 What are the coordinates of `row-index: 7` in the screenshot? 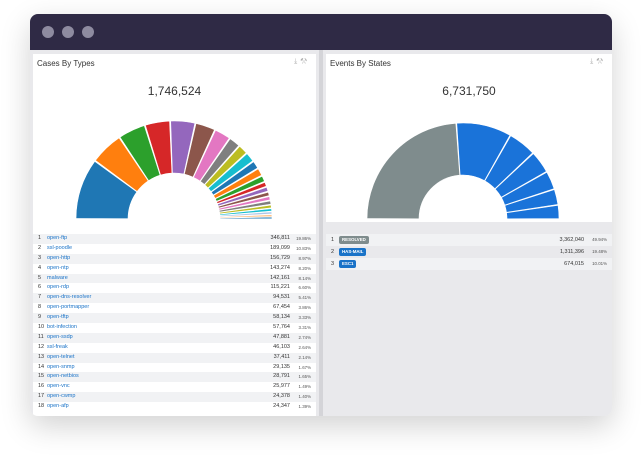 It's located at (40, 297).